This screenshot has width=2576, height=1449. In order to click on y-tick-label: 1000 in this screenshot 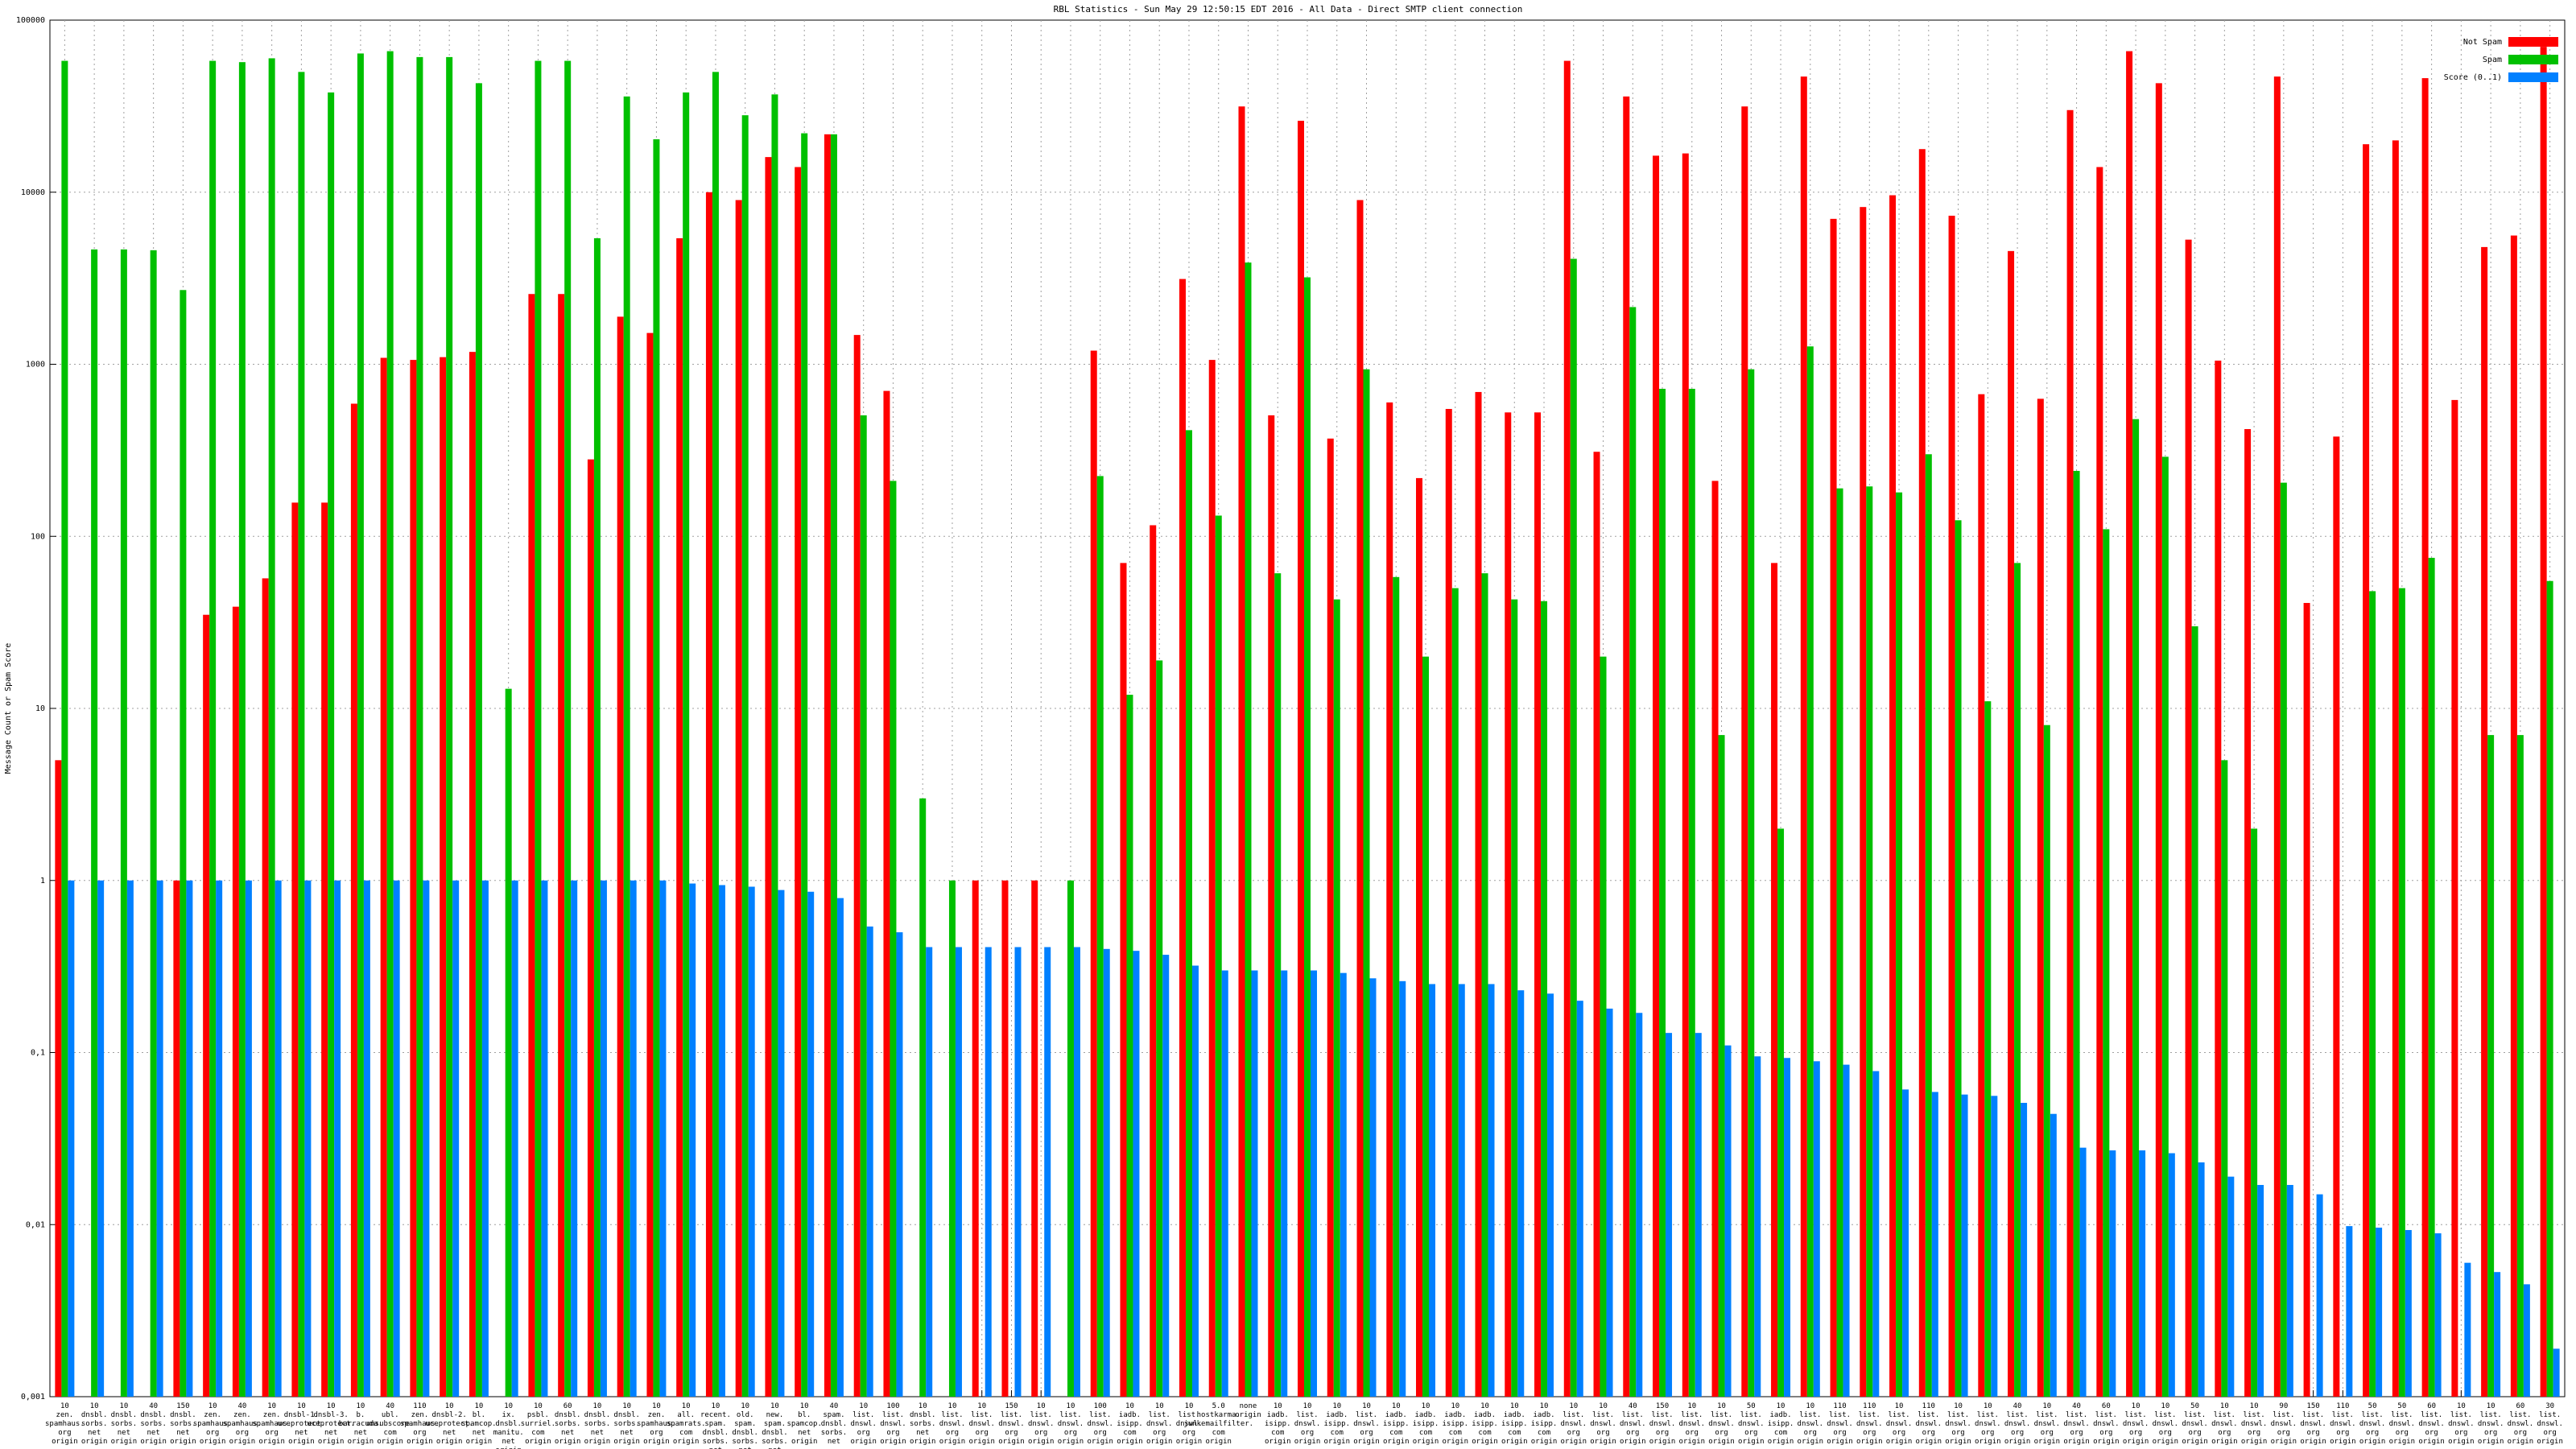, I will do `click(35, 365)`.